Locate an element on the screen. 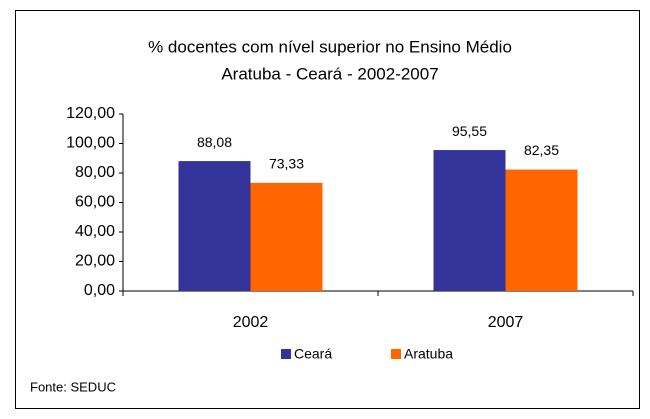 This screenshot has height=419, width=650. x-tick-label: 2007 is located at coordinates (506, 322).